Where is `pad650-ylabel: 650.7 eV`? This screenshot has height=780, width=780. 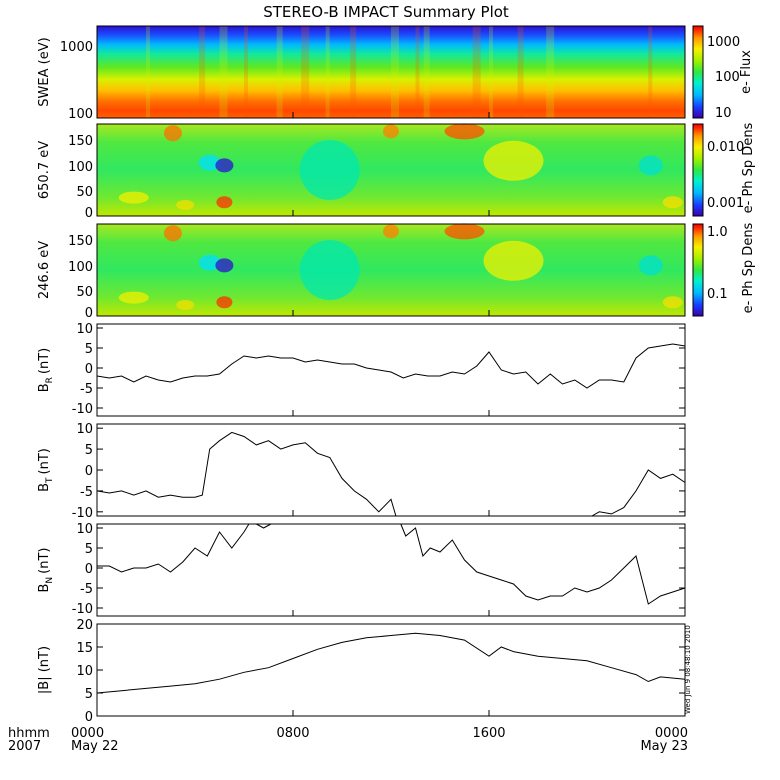
pad650-ylabel: 650.7 eV is located at coordinates (44, 170).